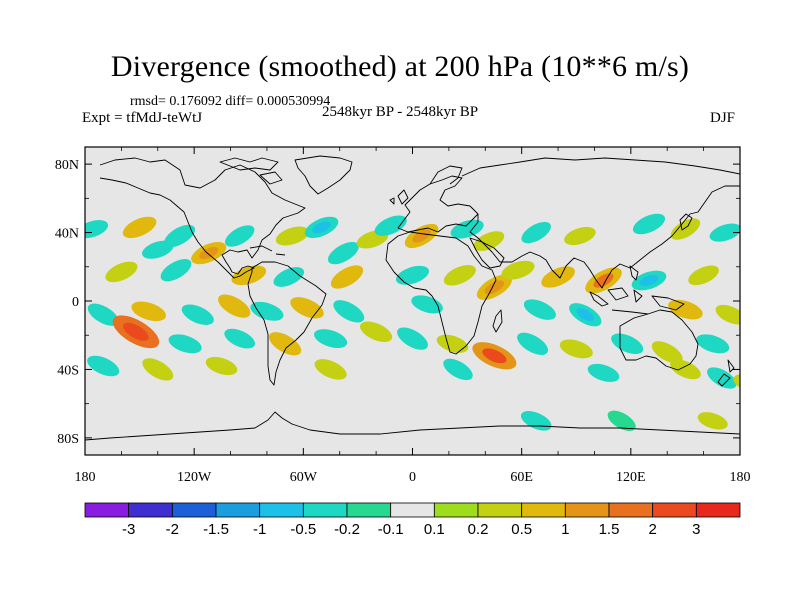 This screenshot has width=800, height=600. What do you see at coordinates (565, 529) in the screenshot?
I see `colorbar-label: 1` at bounding box center [565, 529].